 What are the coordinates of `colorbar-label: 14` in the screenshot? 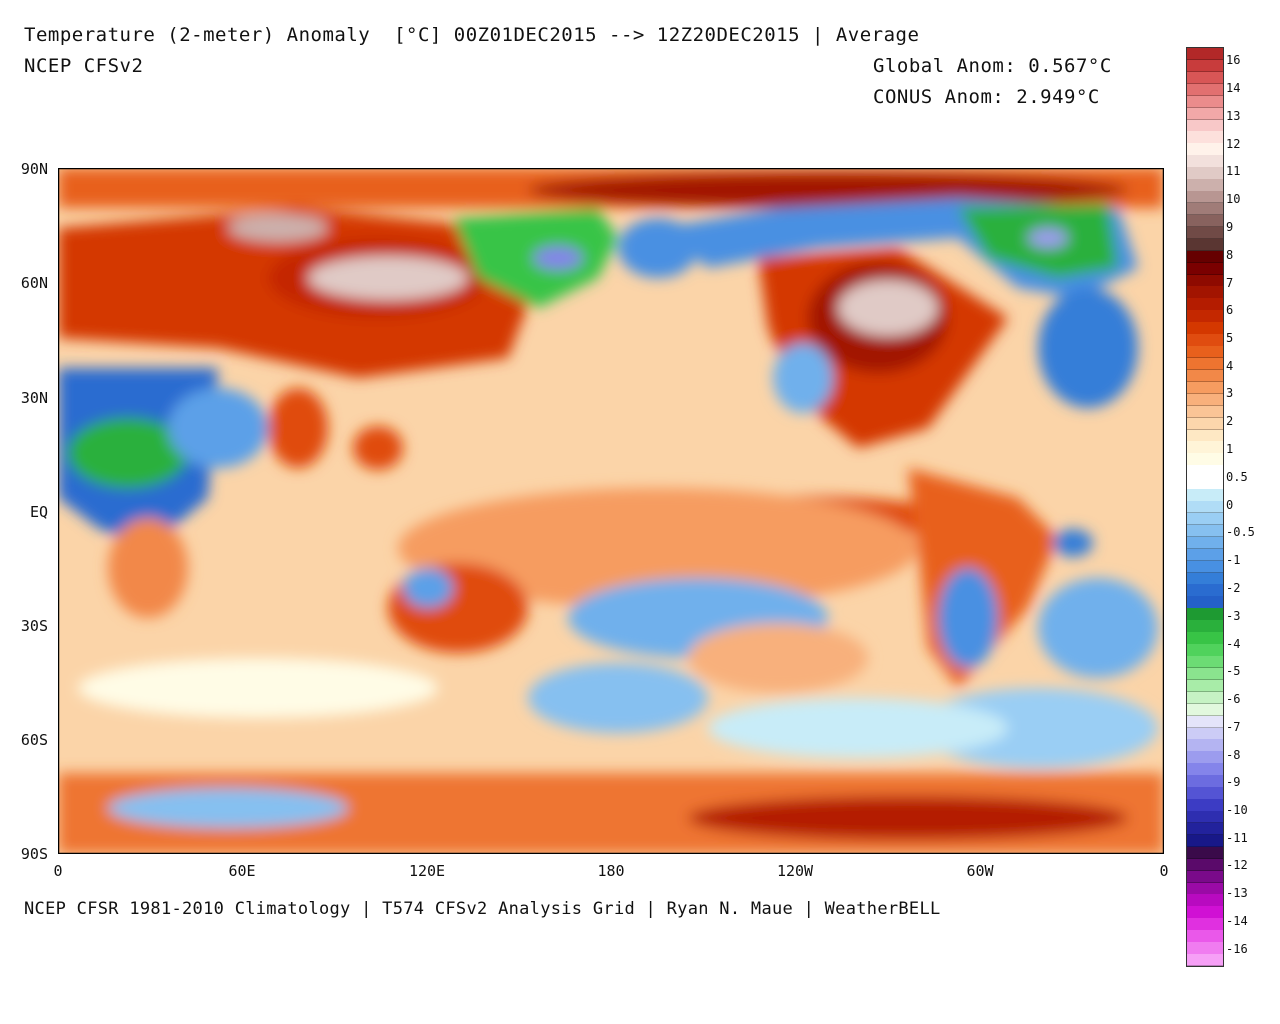 It's located at (1233, 88).